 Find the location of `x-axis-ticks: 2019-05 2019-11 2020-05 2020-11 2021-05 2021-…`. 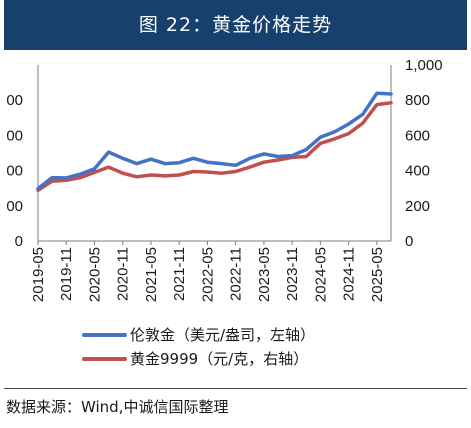

x-axis-ticks: 2019-05 2019-11 2020-05 2020-11 2021-05 2021-… is located at coordinates (208, 271).